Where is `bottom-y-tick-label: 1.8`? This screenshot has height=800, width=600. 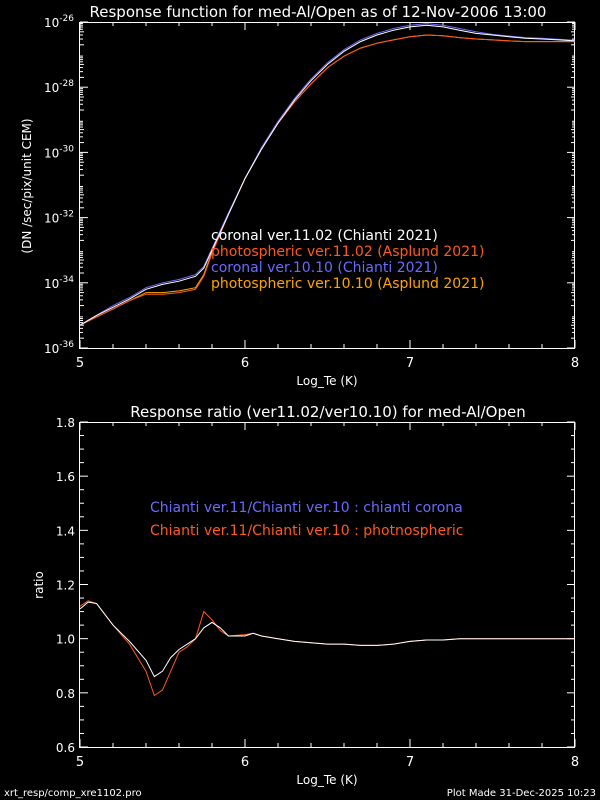 bottom-y-tick-label: 1.8 is located at coordinates (65, 423).